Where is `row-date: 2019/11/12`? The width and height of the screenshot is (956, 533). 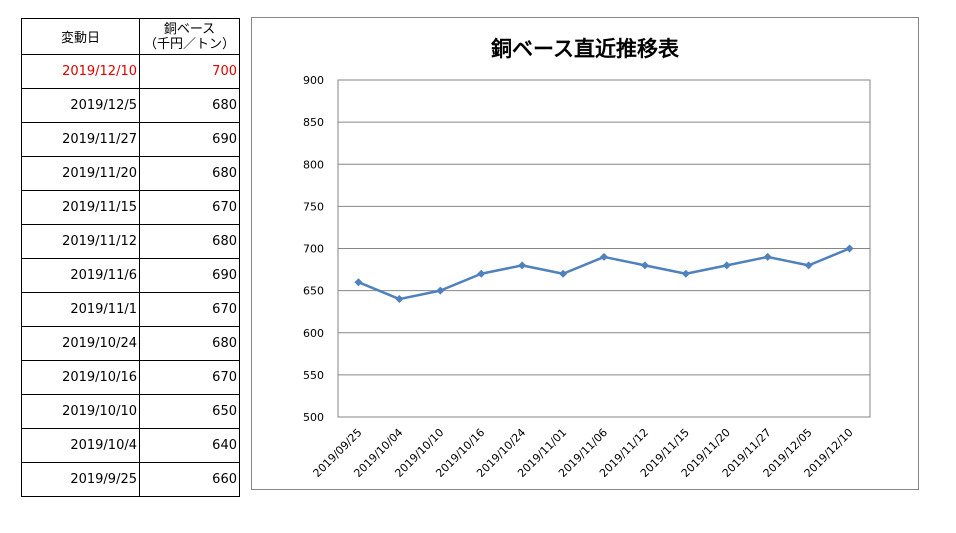 row-date: 2019/11/12 is located at coordinates (80, 241).